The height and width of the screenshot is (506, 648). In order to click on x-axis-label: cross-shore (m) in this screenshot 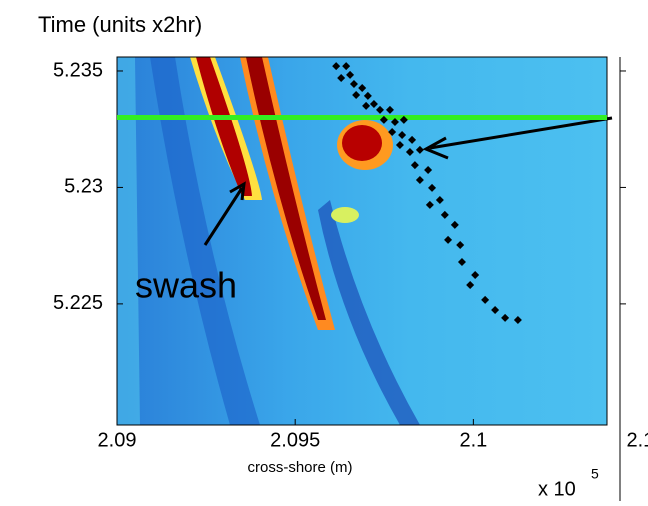, I will do `click(299, 467)`.